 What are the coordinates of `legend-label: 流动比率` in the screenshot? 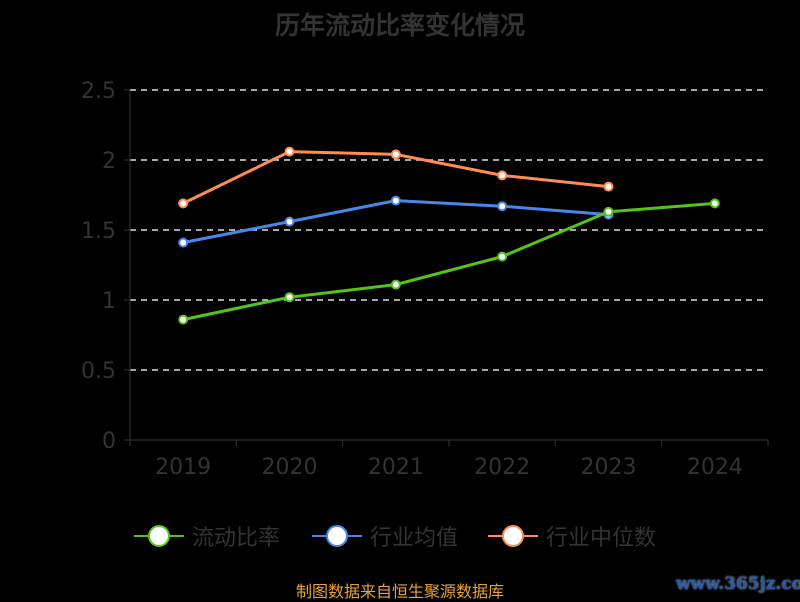 It's located at (236, 538).